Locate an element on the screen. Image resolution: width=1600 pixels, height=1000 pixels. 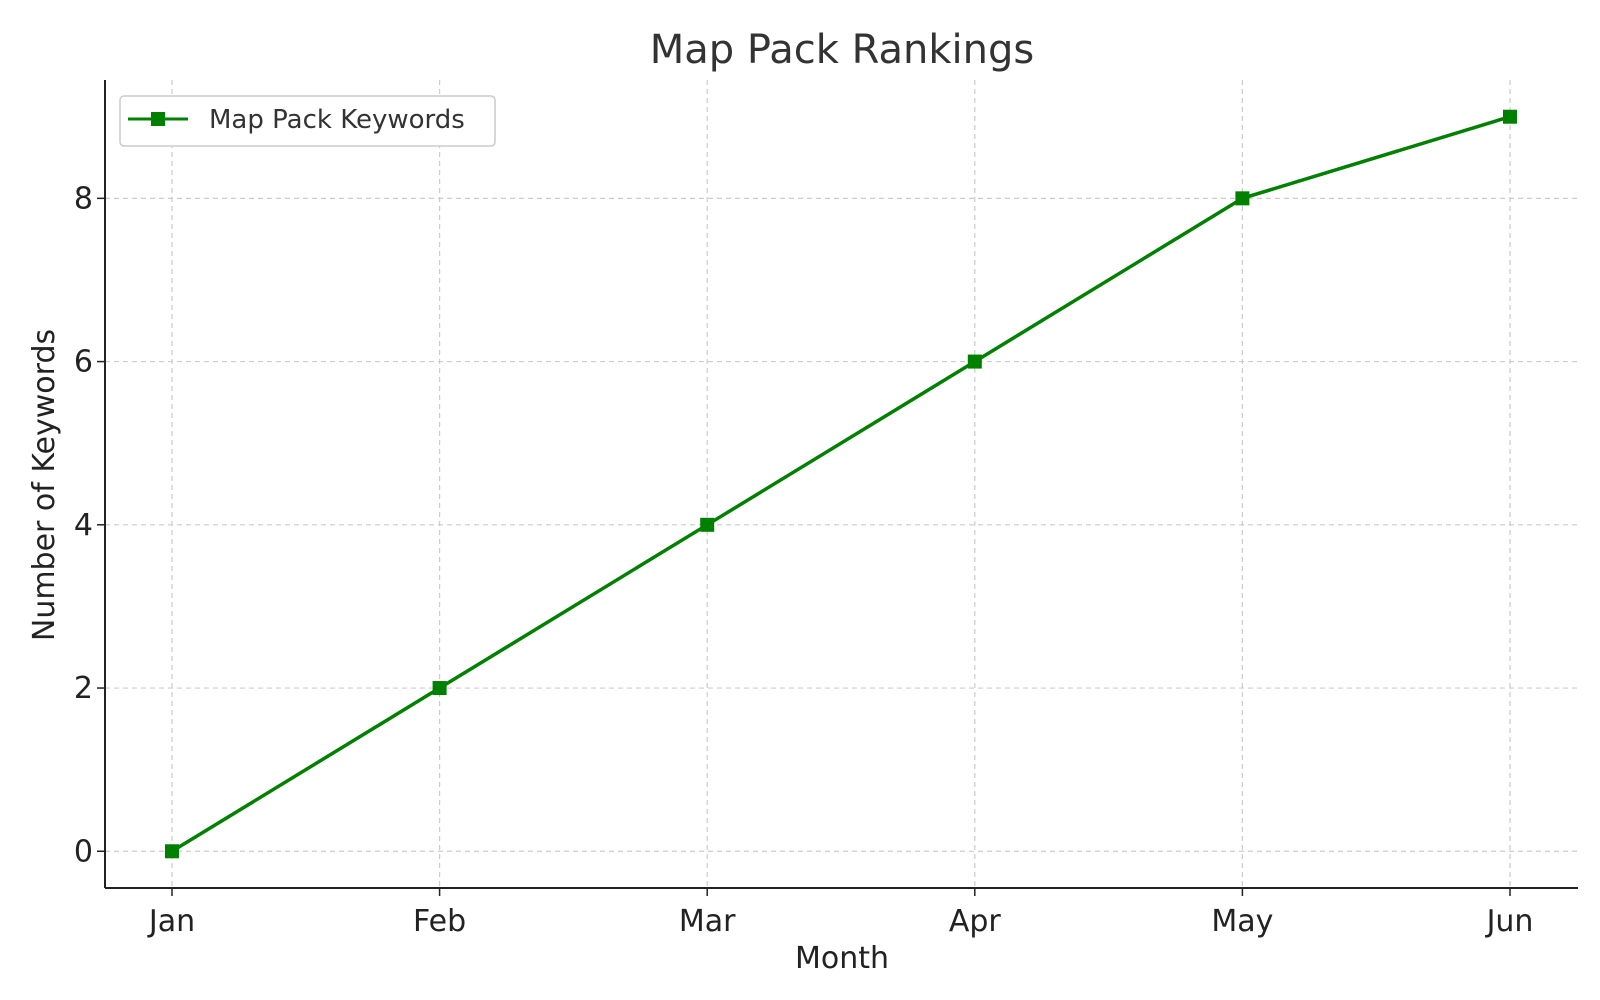
y-tick-label: 2 is located at coordinates (83, 688).